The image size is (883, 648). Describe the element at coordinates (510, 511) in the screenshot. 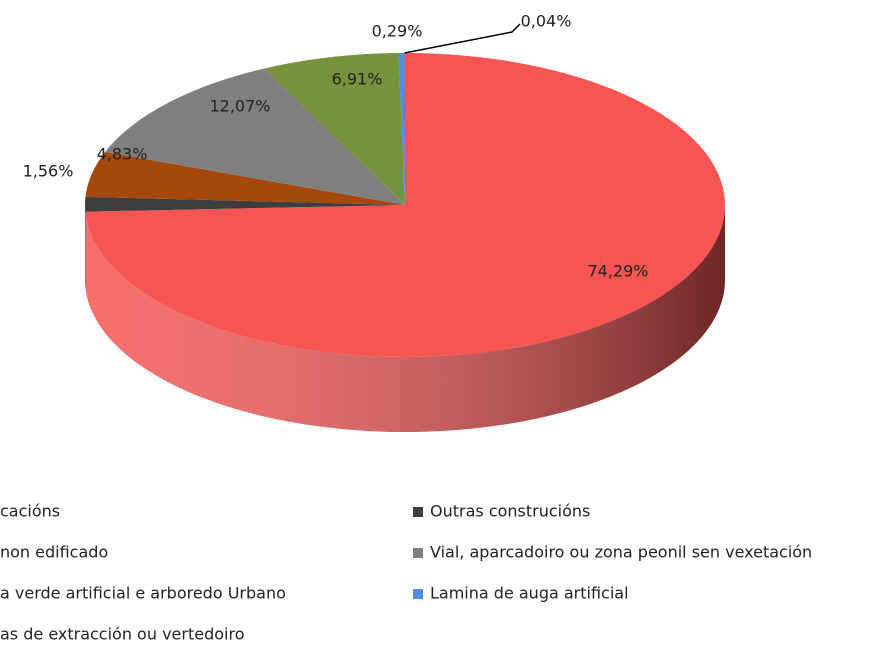

I see `legend-label: Outras construcións` at that location.